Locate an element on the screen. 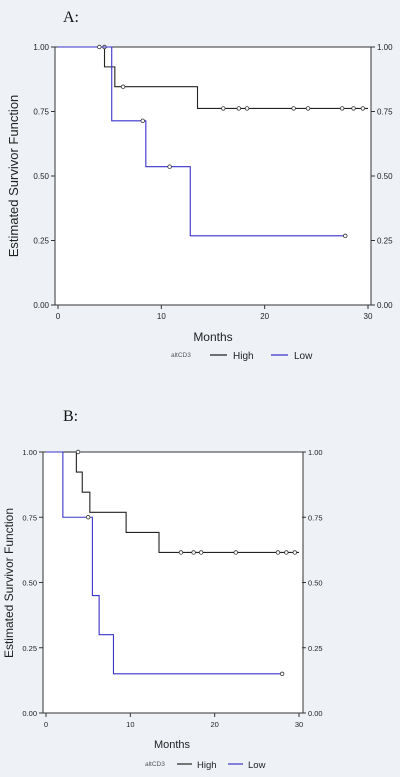 Image resolution: width=400 pixels, height=777 pixels. panel-b-legend-low-label: Low is located at coordinates (257, 765).